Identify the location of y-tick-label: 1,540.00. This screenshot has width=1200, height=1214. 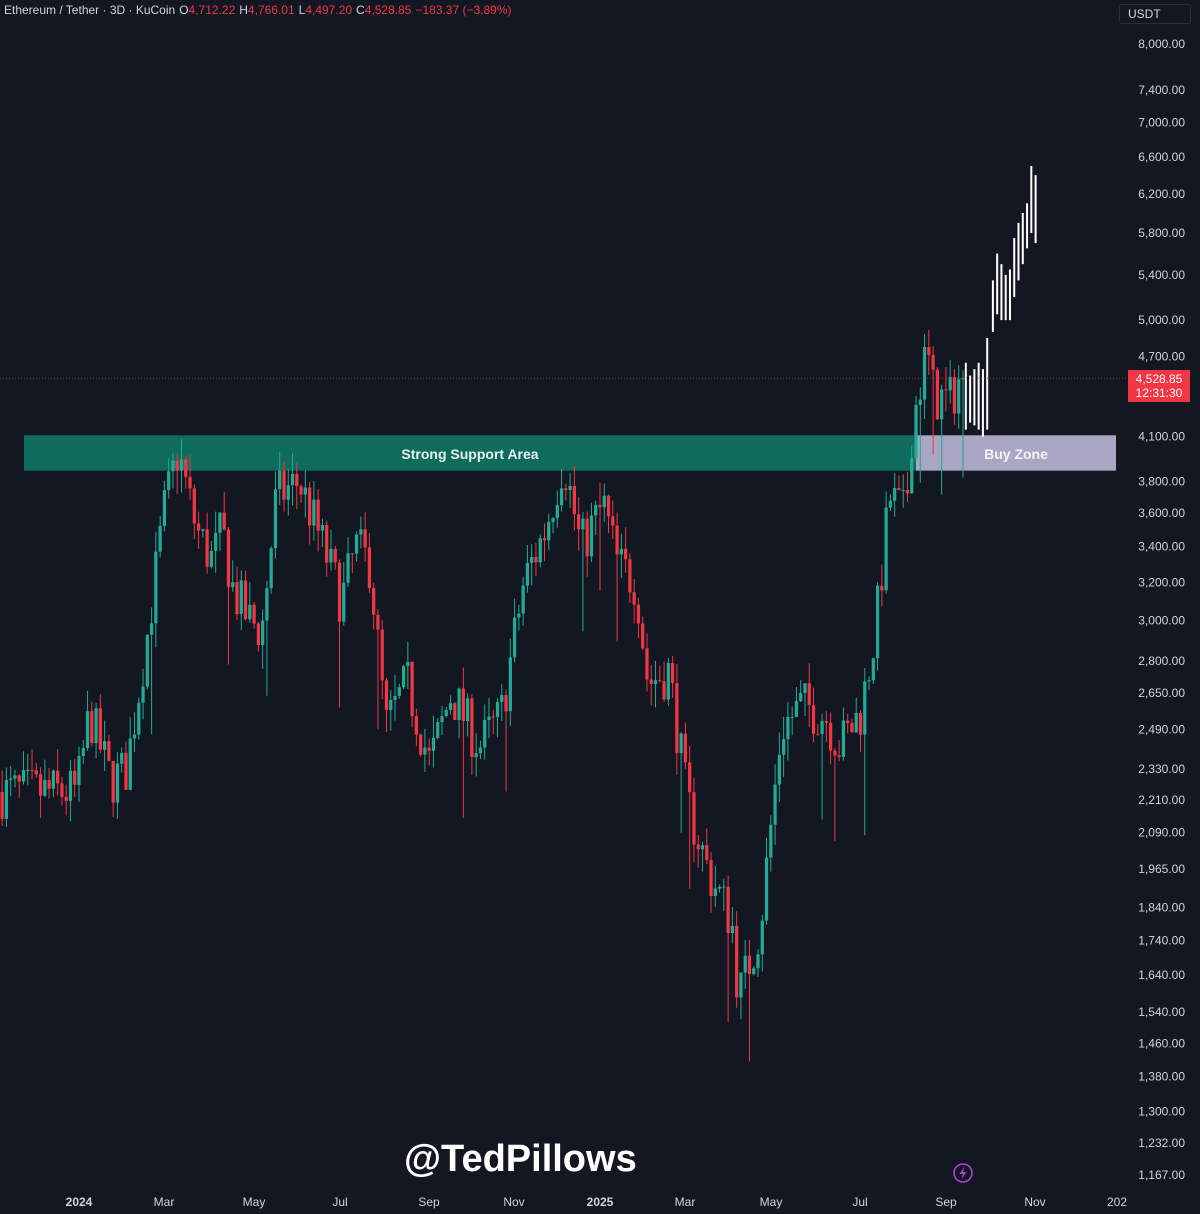
(1161, 1012).